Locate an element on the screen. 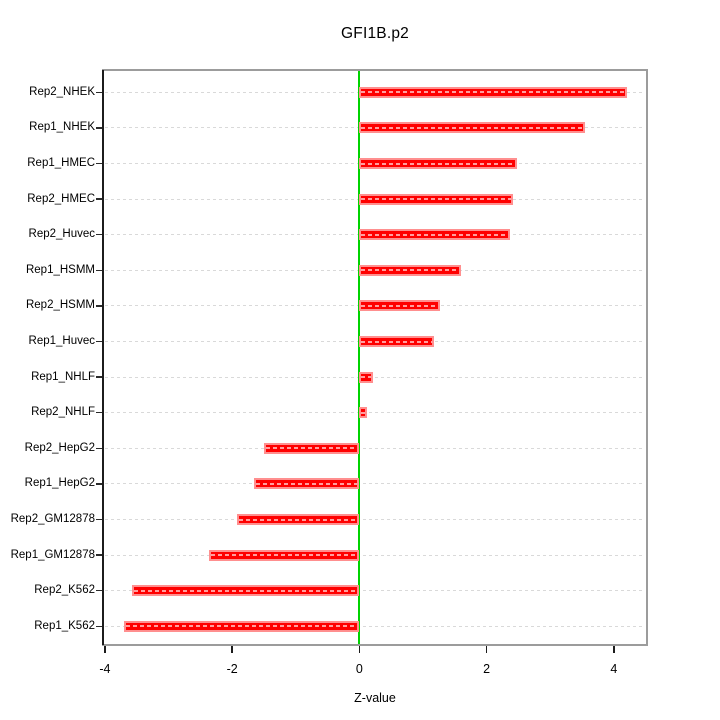 Image resolution: width=720 pixels, height=720 pixels. y-tick-label: Rep2_K562 is located at coordinates (64, 590).